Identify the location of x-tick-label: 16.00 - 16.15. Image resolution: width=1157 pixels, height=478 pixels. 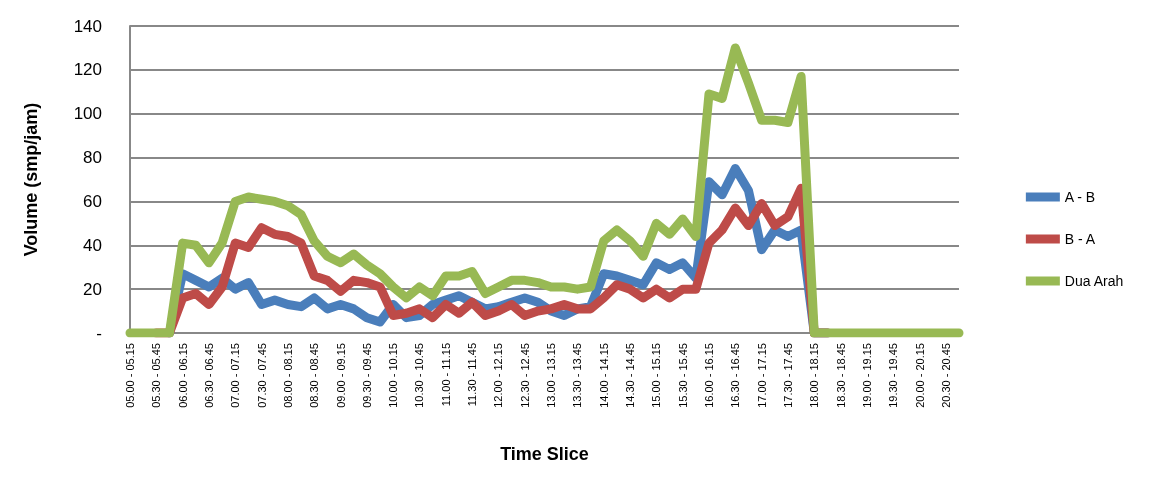
(708, 375).